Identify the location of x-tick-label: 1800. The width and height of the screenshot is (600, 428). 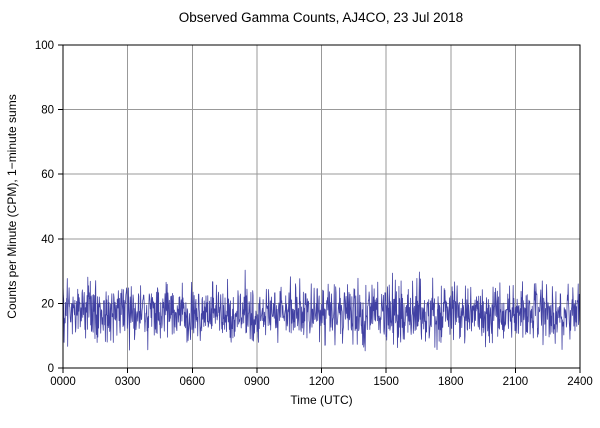
(451, 382).